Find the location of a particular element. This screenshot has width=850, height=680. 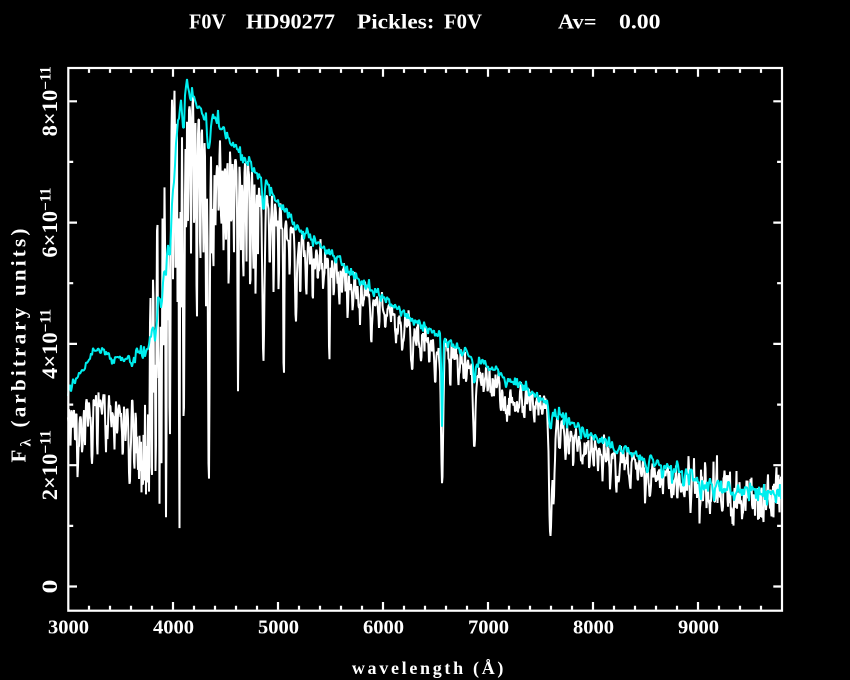

svg-text: Pickles: is located at coordinates (396, 22).